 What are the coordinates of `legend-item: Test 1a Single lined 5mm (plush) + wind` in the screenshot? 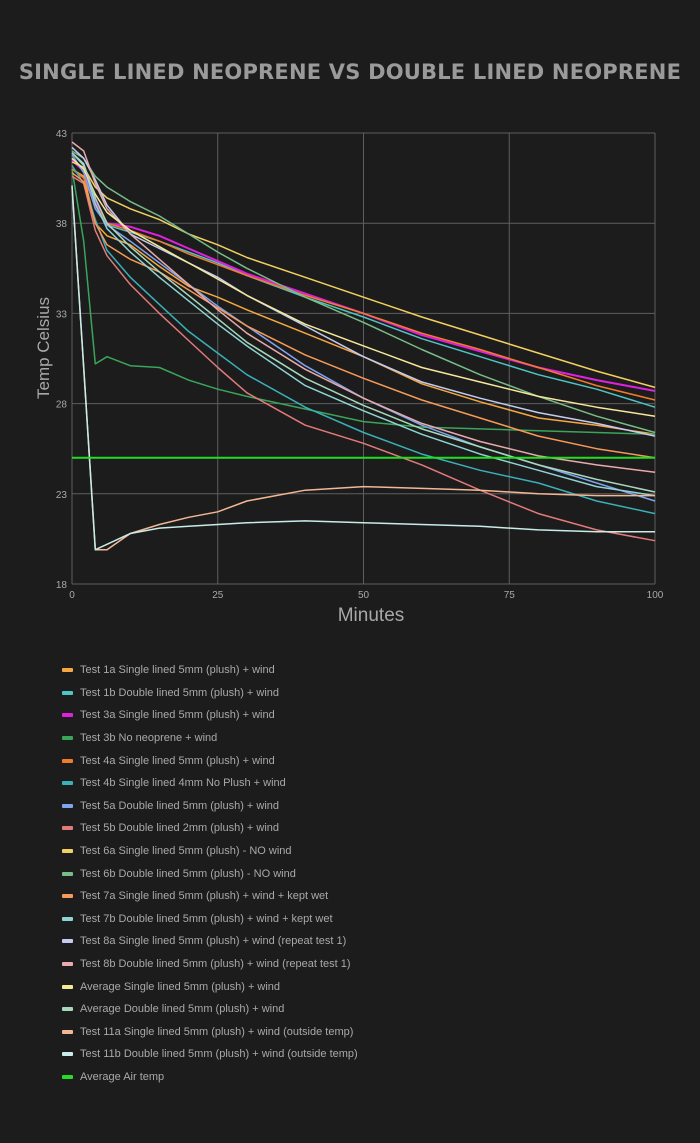 It's located at (210, 670).